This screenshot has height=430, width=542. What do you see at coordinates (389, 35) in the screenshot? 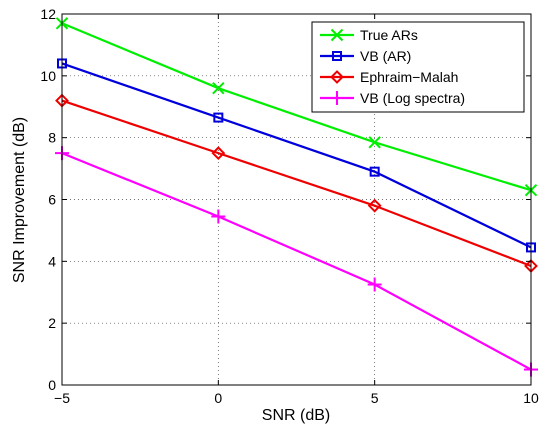
I see `legend-label: True ARs` at bounding box center [389, 35].